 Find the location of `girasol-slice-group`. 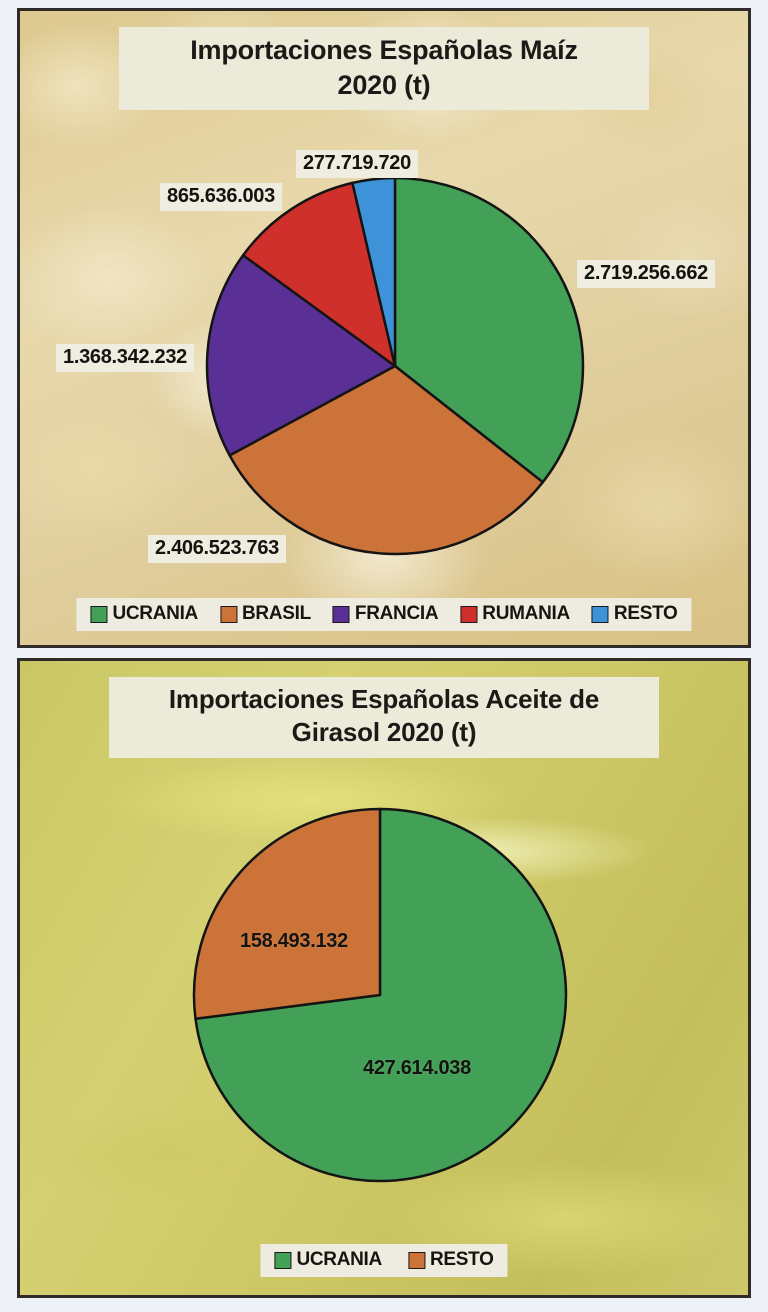

girasol-slice-group is located at coordinates (380, 995).